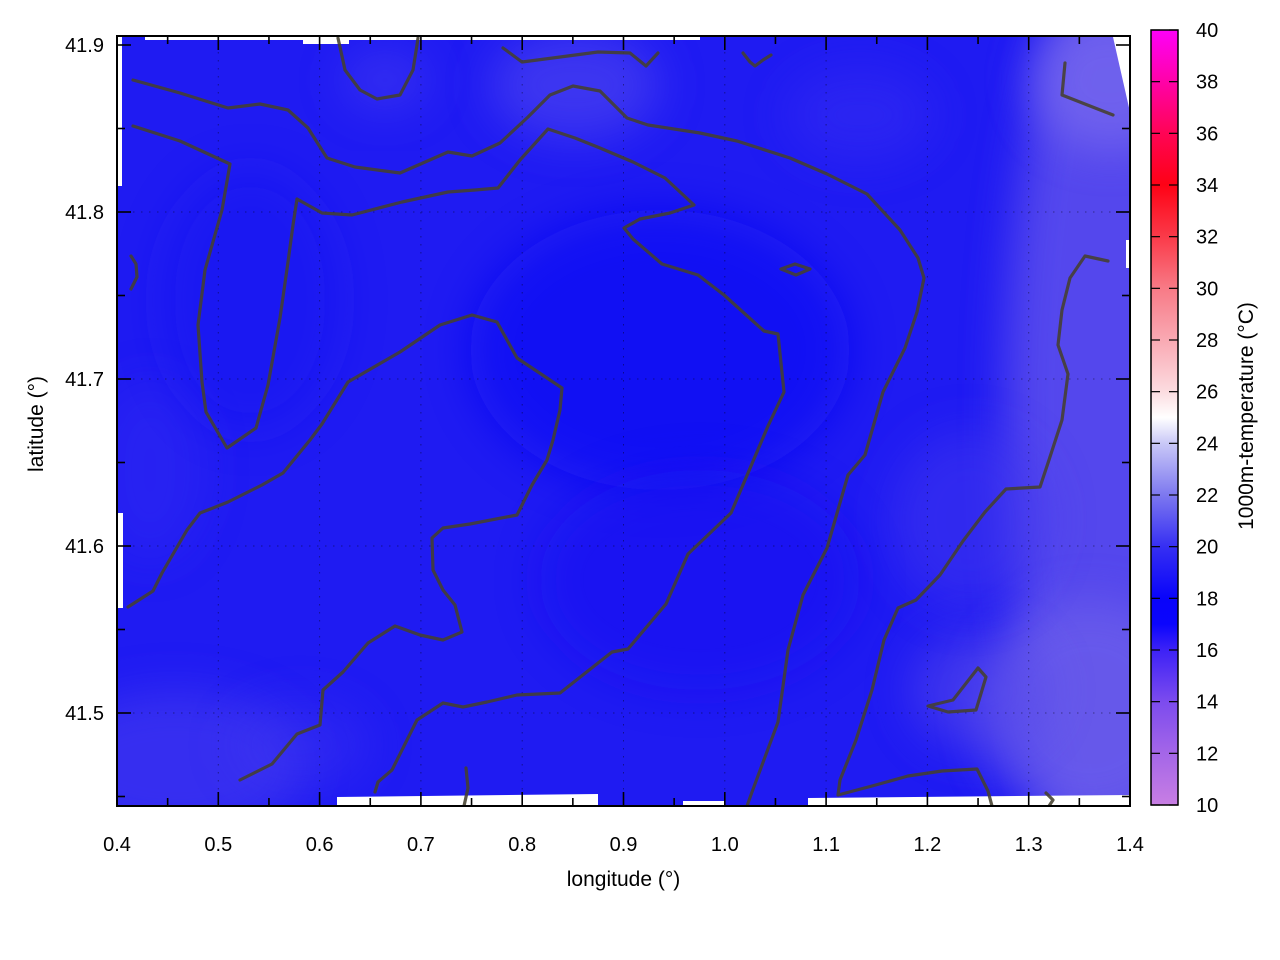 This screenshot has width=1280, height=960. I want to click on colorbar-frame, so click(1164, 417).